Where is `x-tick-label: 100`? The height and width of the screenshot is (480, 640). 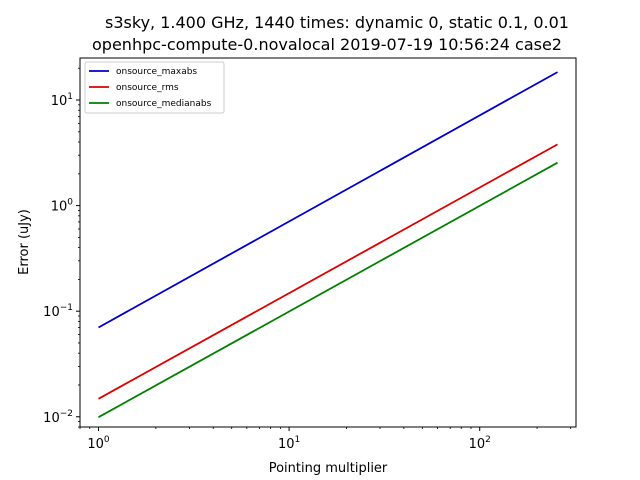
x-tick-label: 100 is located at coordinates (98, 443).